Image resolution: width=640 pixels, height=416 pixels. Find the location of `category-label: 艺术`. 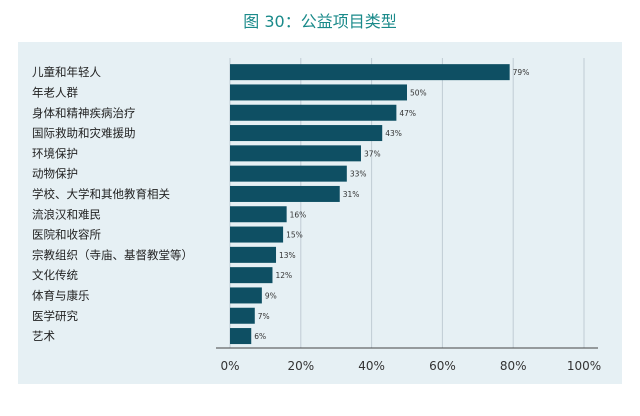

category-label: 艺术 is located at coordinates (43, 336).